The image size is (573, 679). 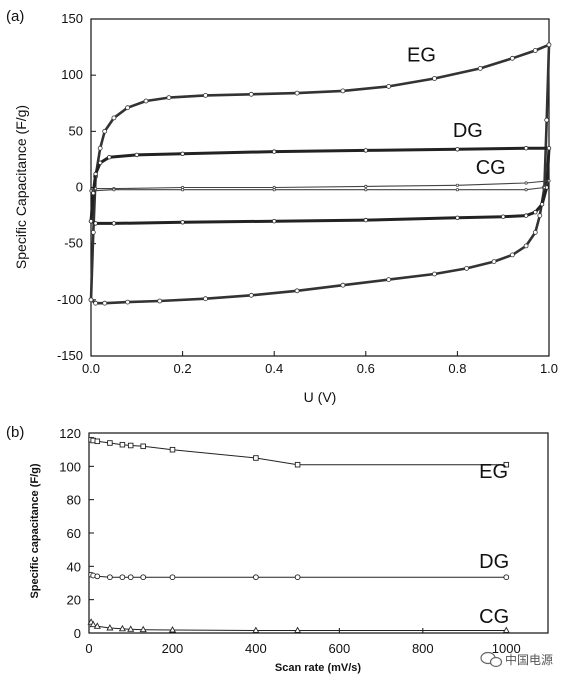 I want to click on panel-b-x-tick-label: 400, so click(x=256, y=648).